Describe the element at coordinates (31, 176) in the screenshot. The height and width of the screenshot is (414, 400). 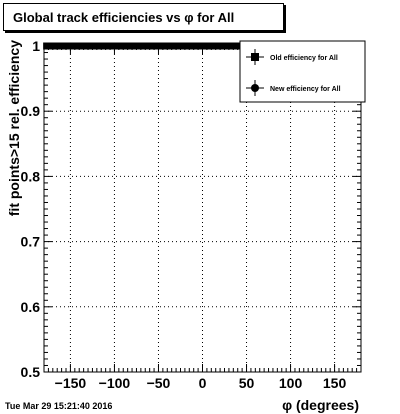
I see `y-tick-label: 0.8` at that location.